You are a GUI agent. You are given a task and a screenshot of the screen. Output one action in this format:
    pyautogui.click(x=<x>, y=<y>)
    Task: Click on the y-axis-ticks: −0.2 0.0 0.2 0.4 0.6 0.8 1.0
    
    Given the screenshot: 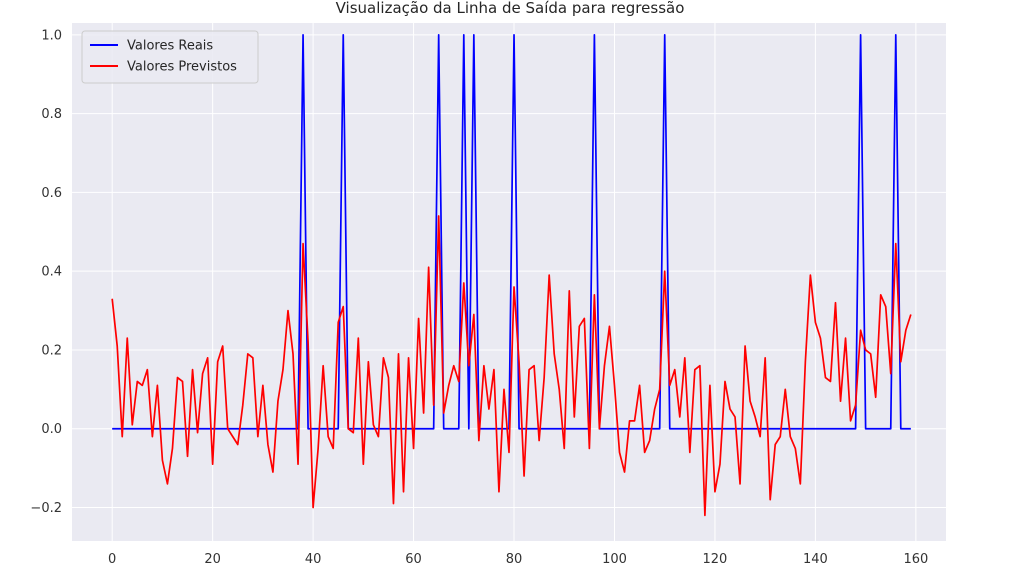 What is the action you would take?
    pyautogui.click(x=46, y=272)
    